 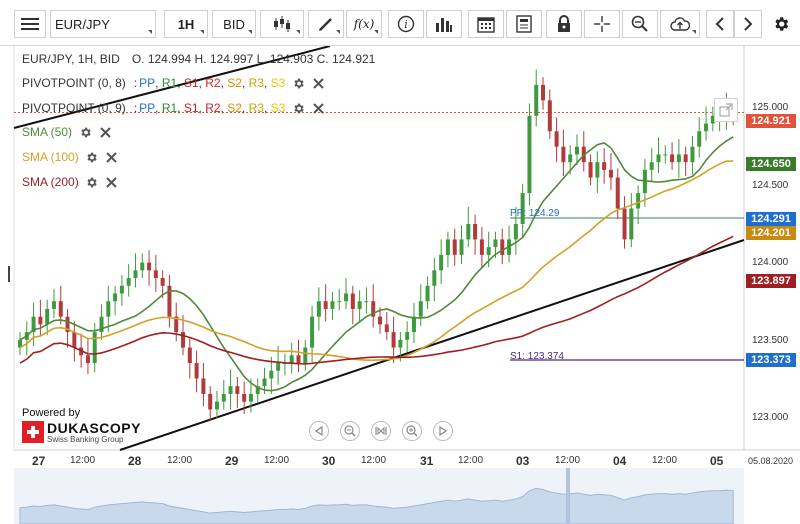 I want to click on news-button, so click(x=524, y=24).